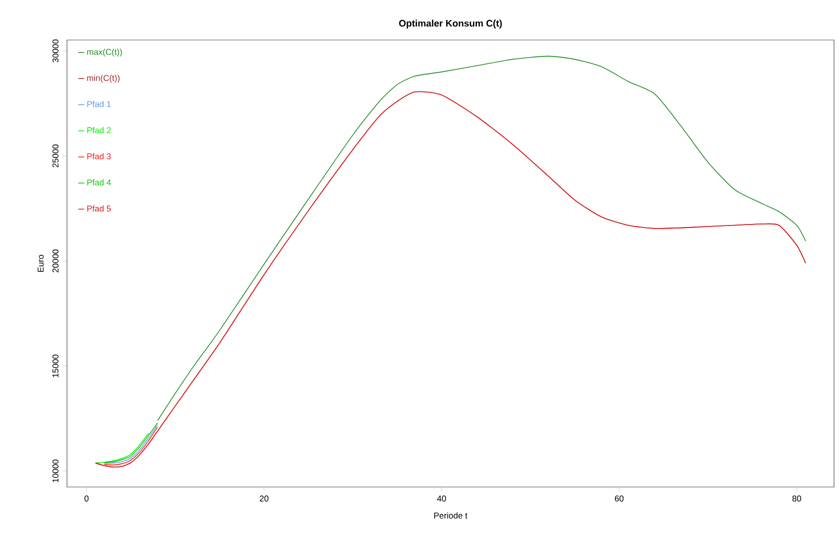  I want to click on x-tick-label: 20, so click(264, 499).